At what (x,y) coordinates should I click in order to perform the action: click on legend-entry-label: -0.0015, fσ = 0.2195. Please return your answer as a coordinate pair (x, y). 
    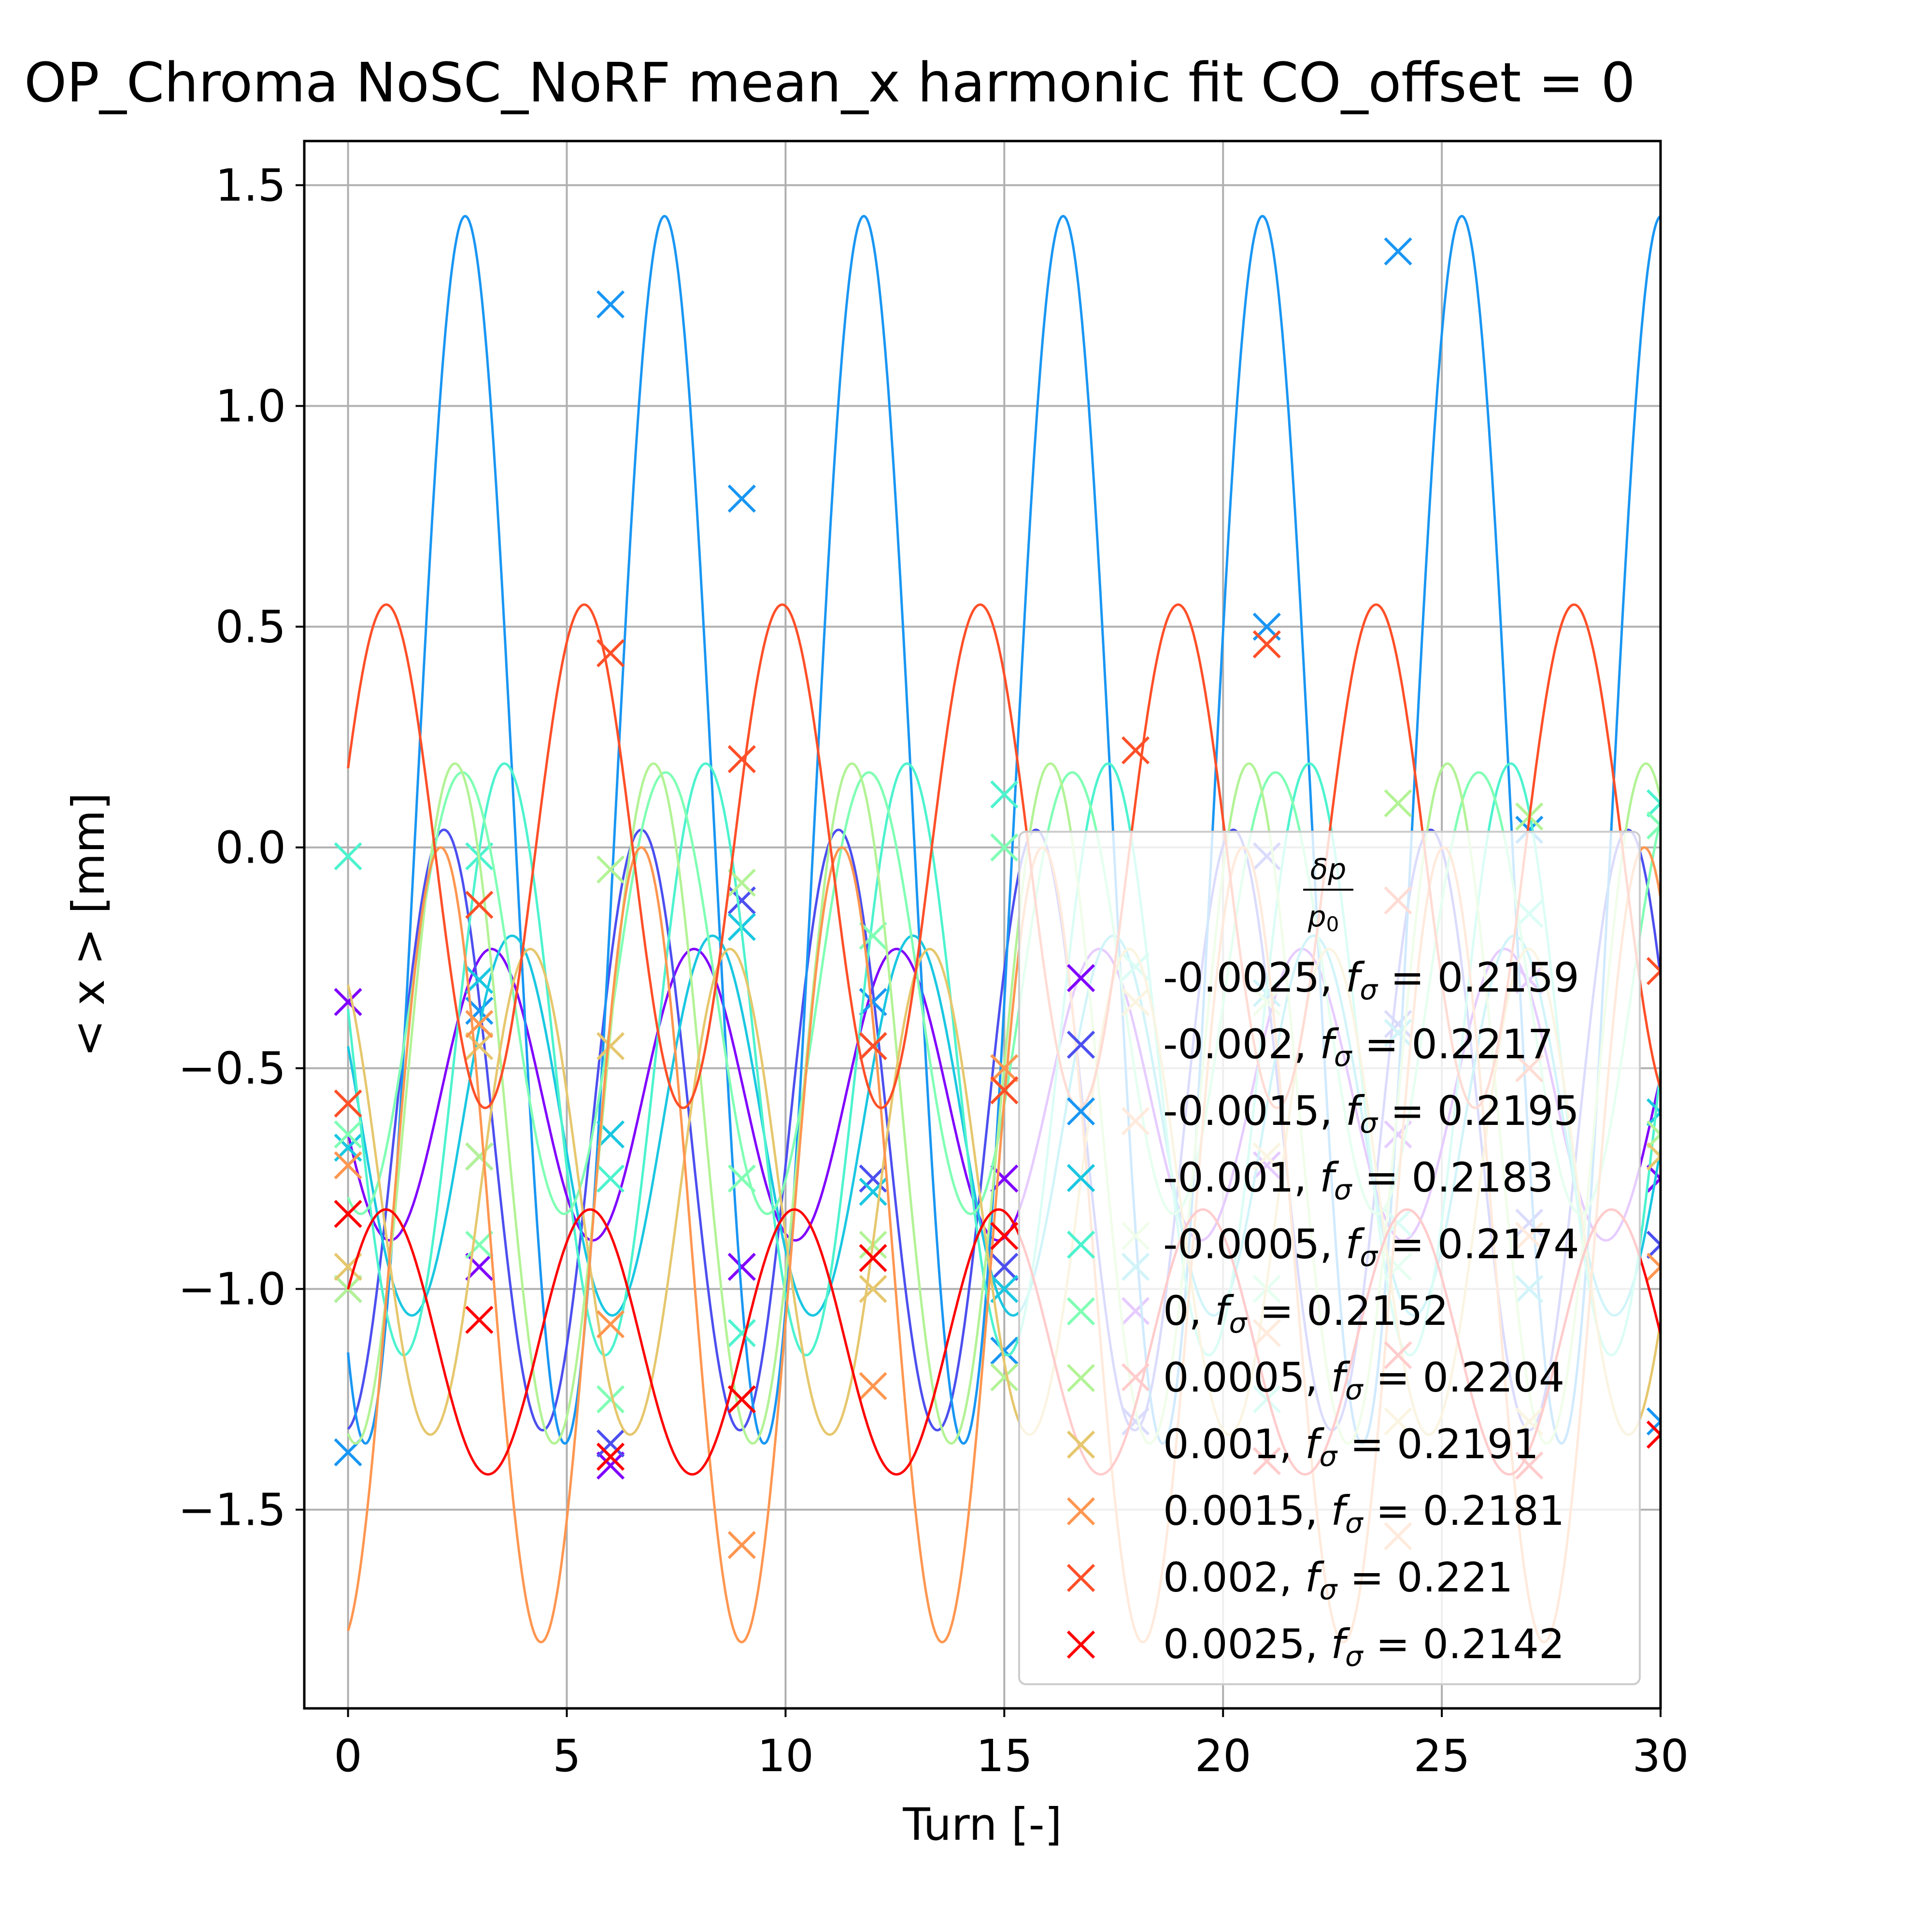
    Looking at the image, I should click on (1371, 1113).